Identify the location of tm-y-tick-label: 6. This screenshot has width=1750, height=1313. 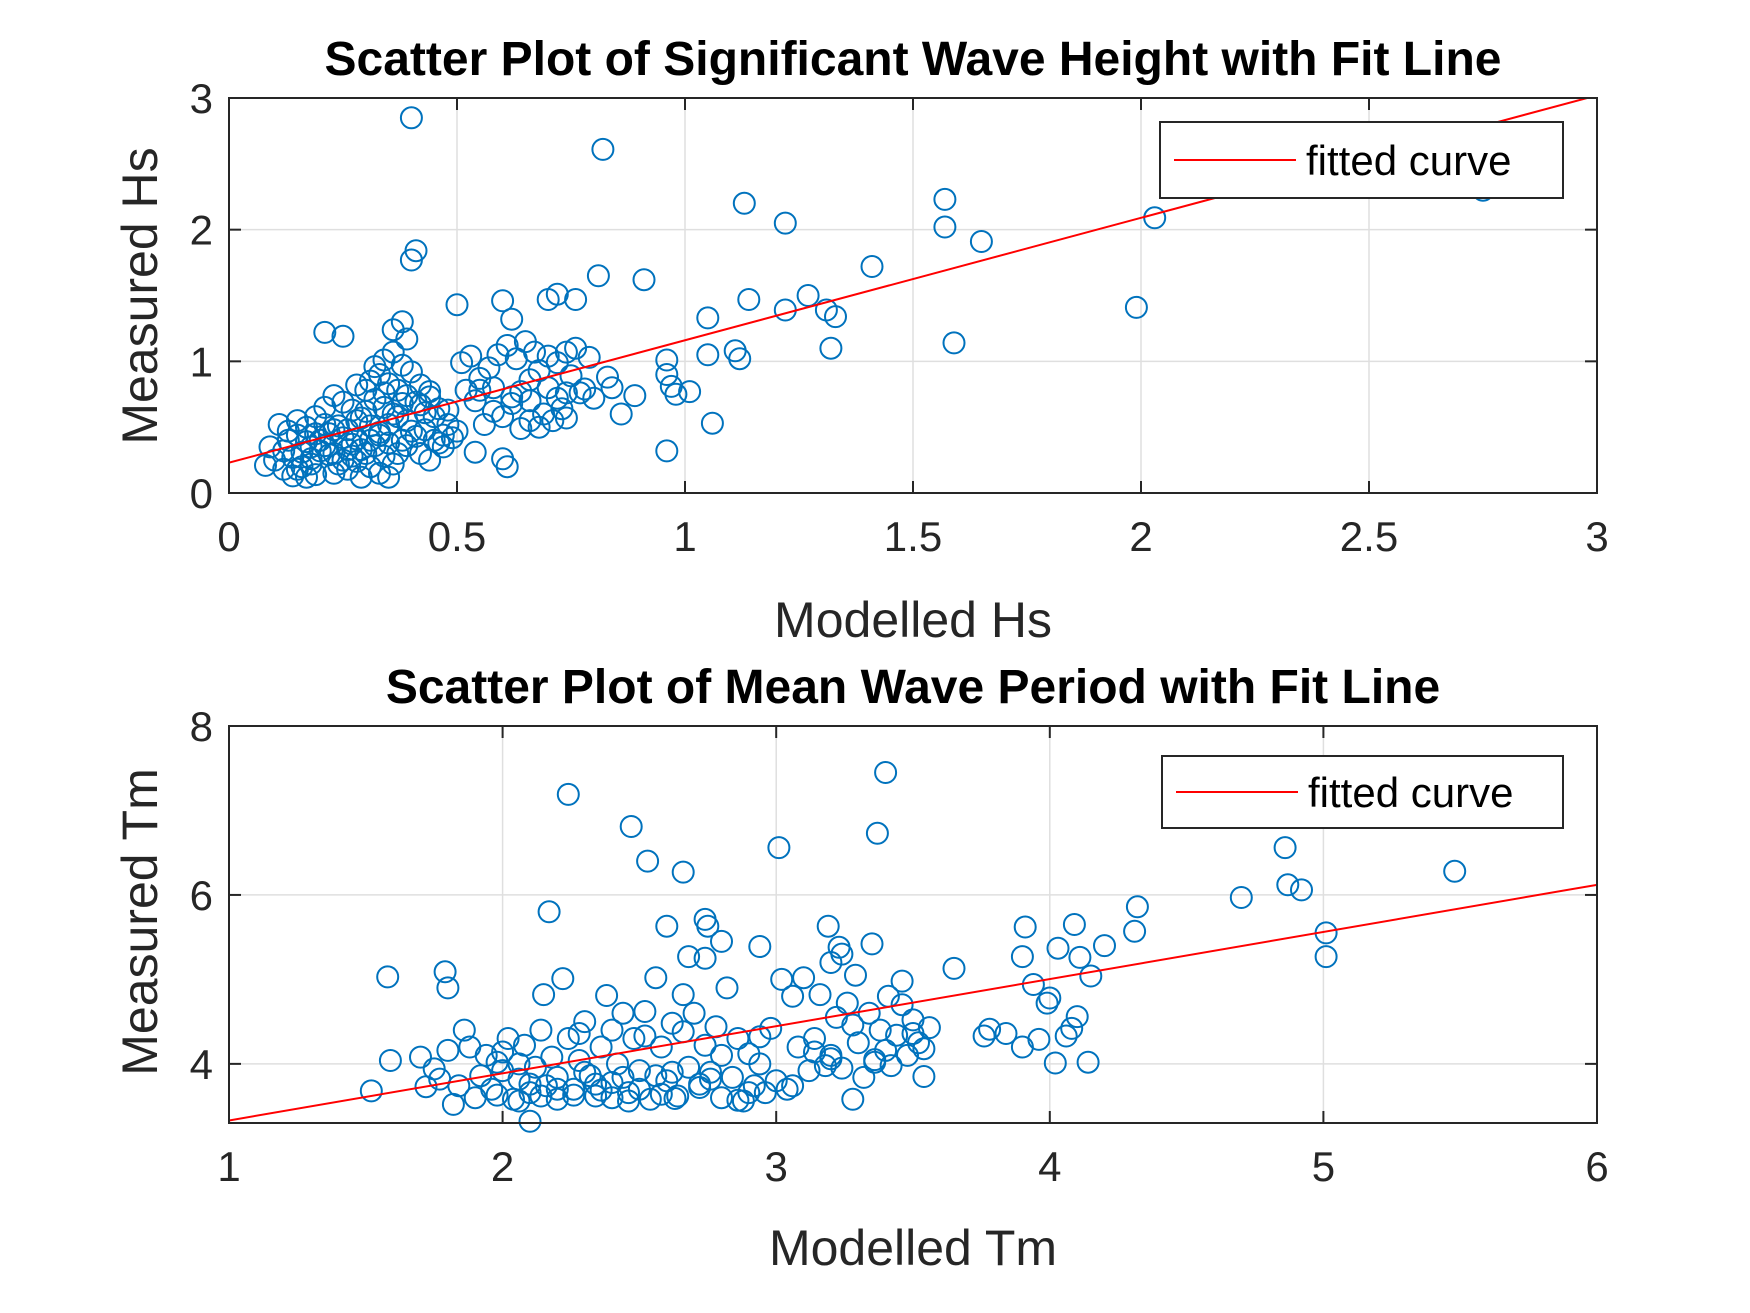
(201, 895).